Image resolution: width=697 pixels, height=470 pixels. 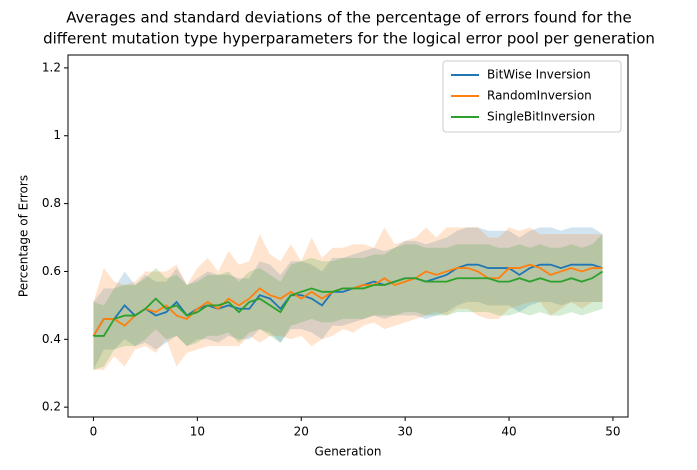 I want to click on x-tick-label: 20, so click(x=301, y=432).